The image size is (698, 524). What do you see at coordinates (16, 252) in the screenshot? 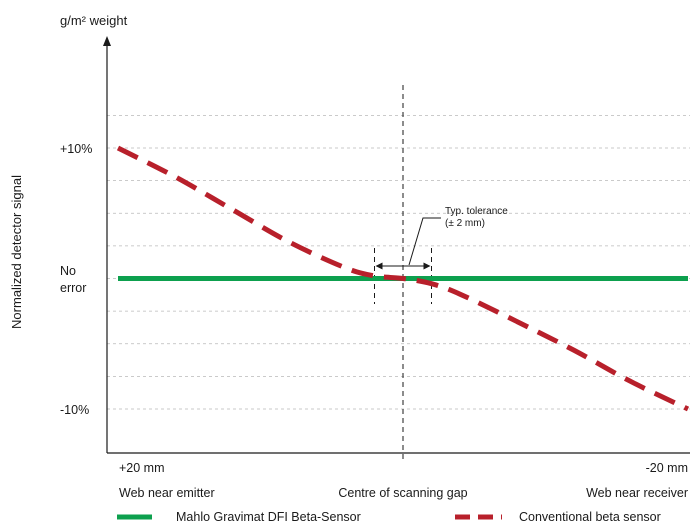
I see `y-axis-title: Normalized detector signal` at bounding box center [16, 252].